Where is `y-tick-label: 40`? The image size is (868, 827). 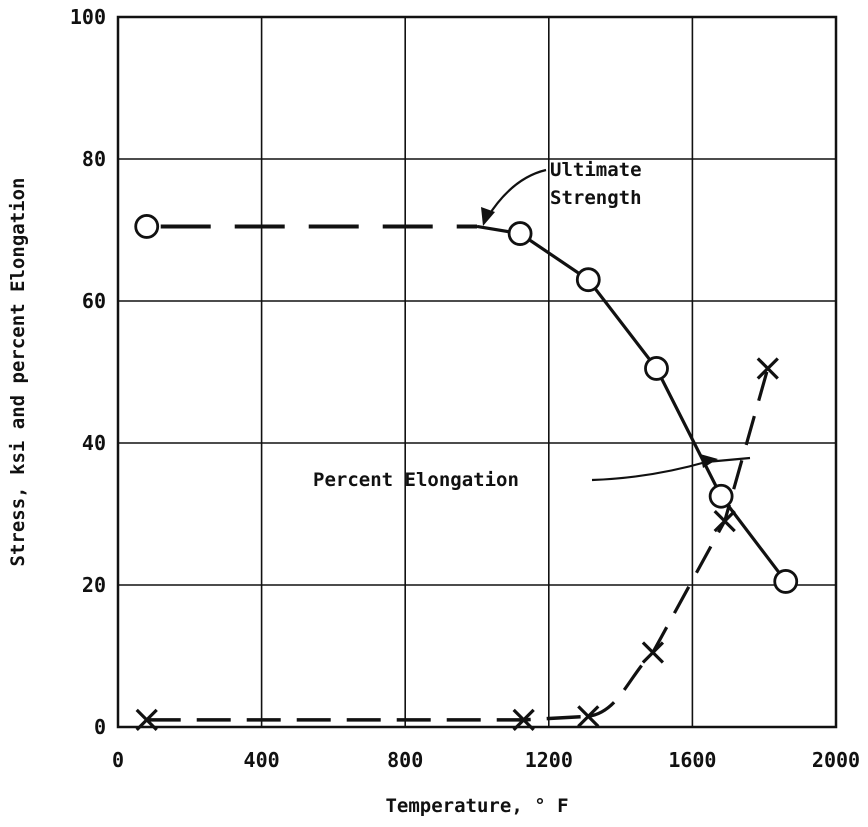
y-tick-label: 40 is located at coordinates (94, 443).